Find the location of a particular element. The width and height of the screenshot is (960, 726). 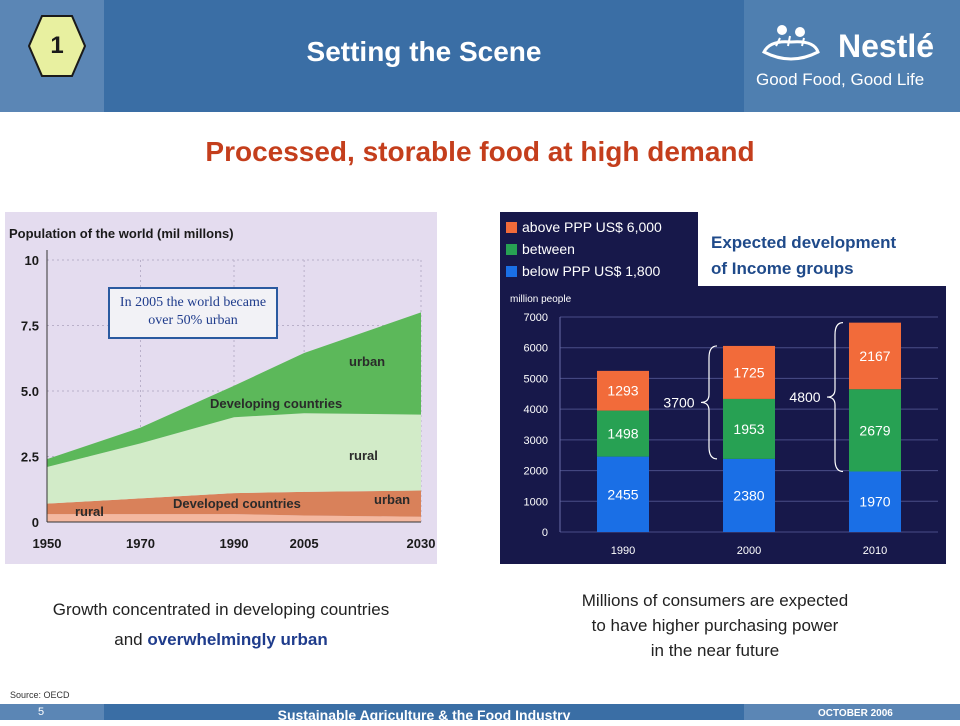

footer-date: OCTOBER 2006 is located at coordinates (855, 713).